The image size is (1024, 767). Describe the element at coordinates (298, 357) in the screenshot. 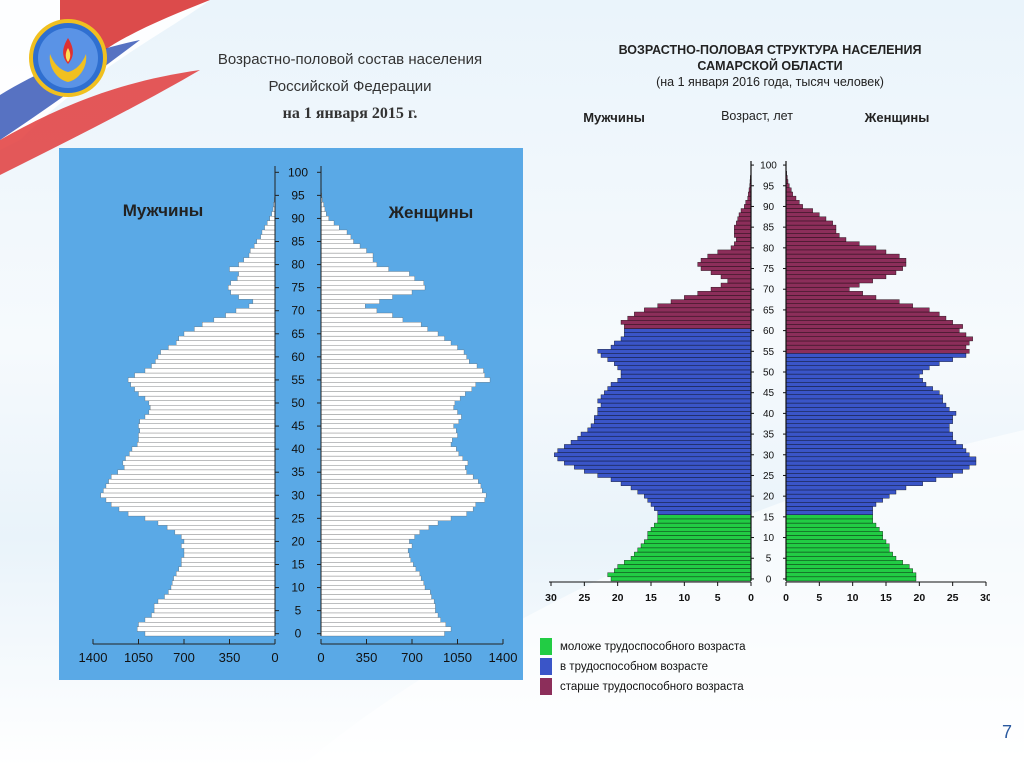

I see `age-tick-label: 60` at that location.